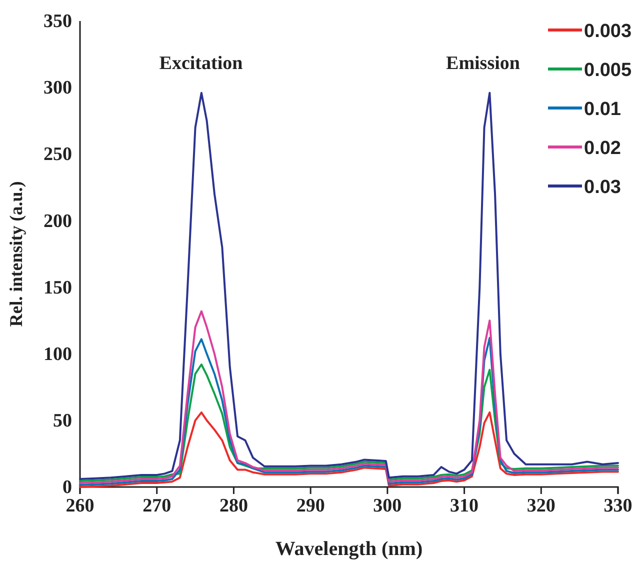  Describe the element at coordinates (464, 505) in the screenshot. I see `x-tick-label: 310` at that location.